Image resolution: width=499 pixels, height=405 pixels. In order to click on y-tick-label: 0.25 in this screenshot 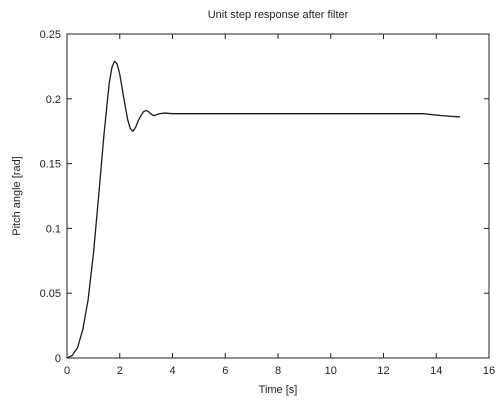, I will do `click(50, 35)`.